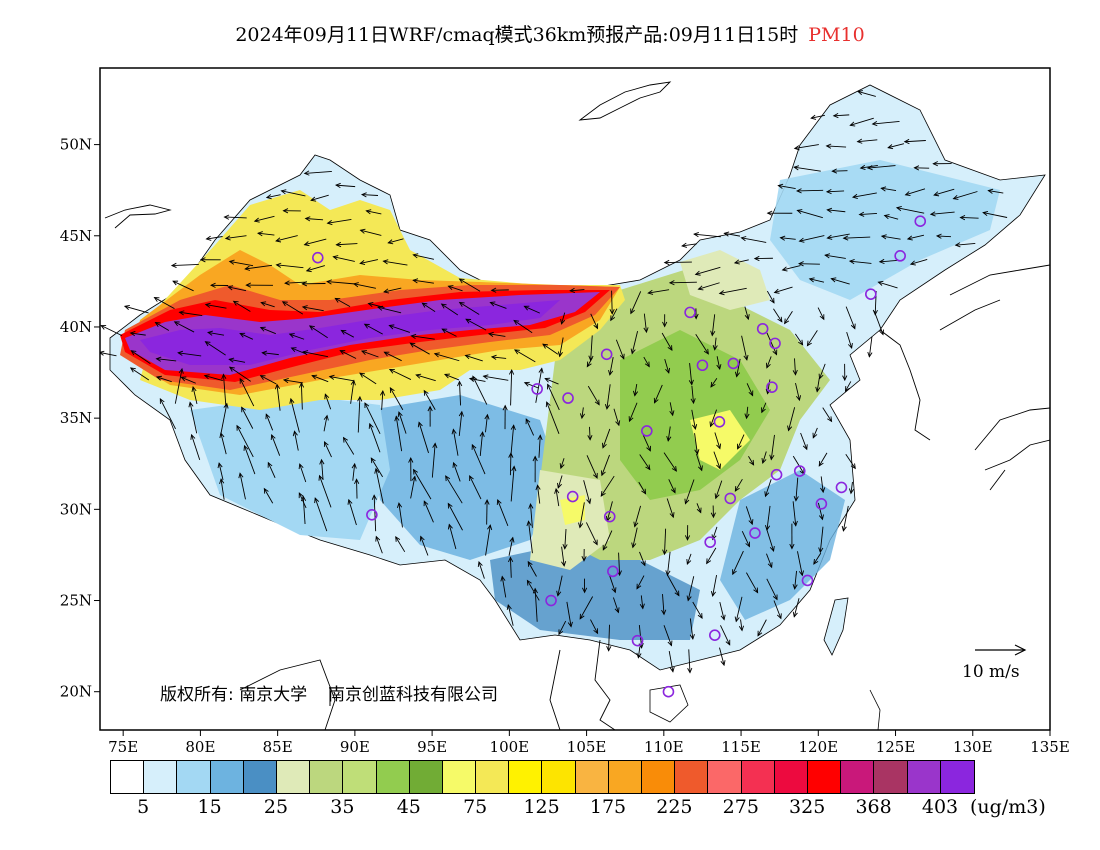 The height and width of the screenshot is (850, 1100). I want to click on lon-tick-label: 95E, so click(432, 747).